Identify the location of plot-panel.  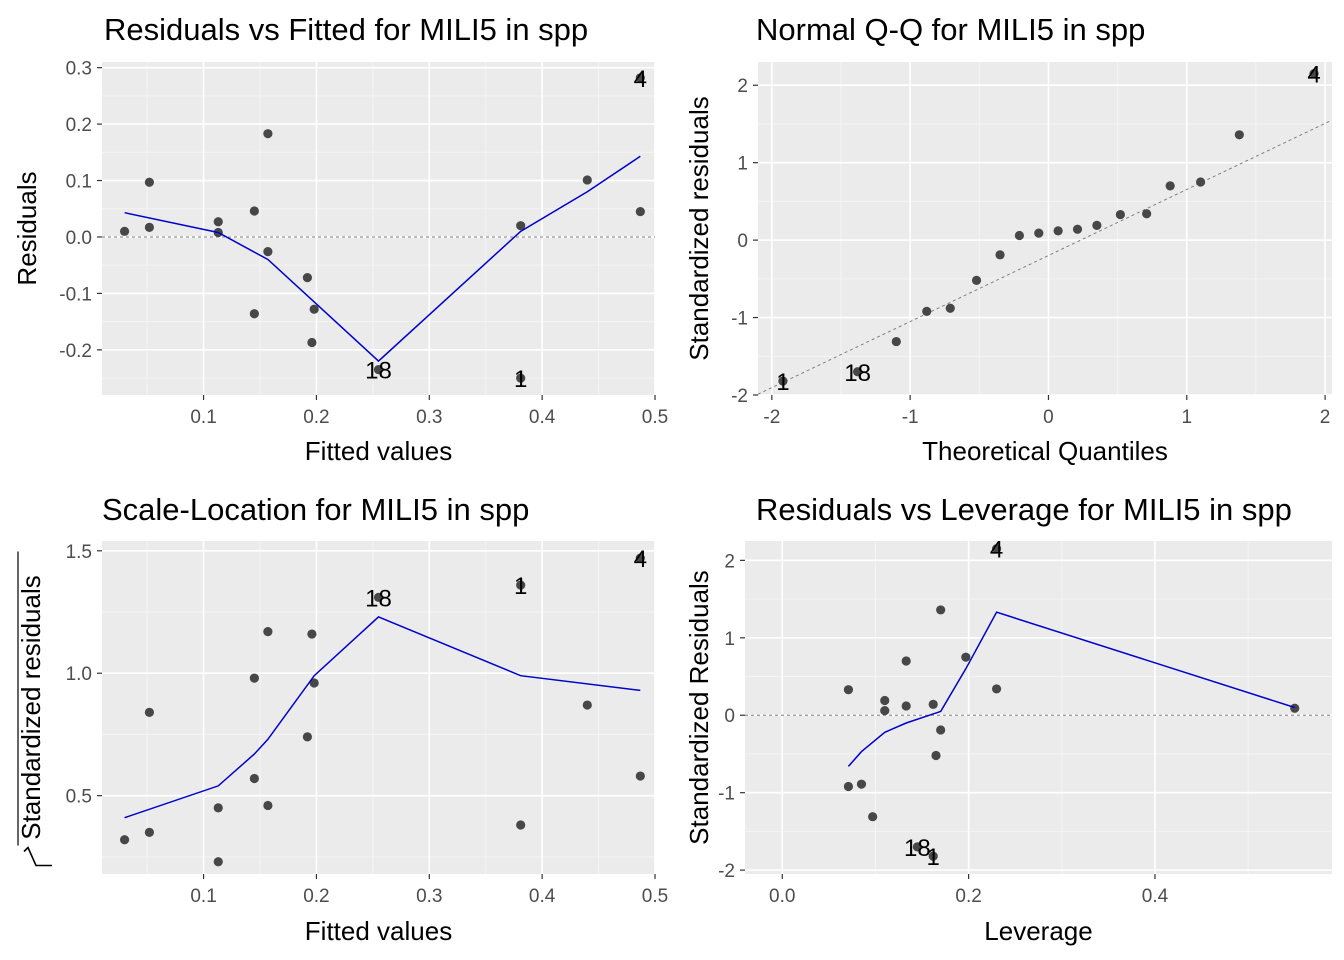
(1045, 228).